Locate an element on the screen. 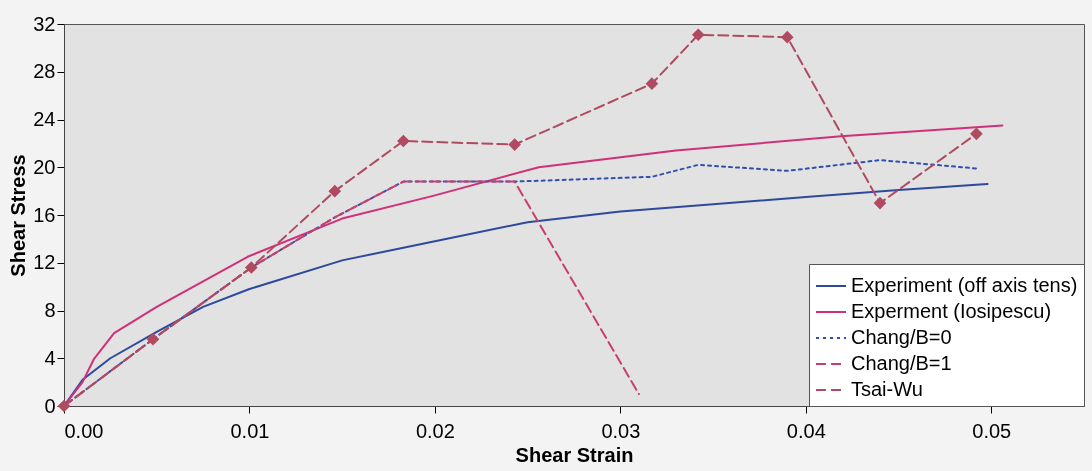 The width and height of the screenshot is (1092, 471). y-tick-label: 20 is located at coordinates (44, 166).